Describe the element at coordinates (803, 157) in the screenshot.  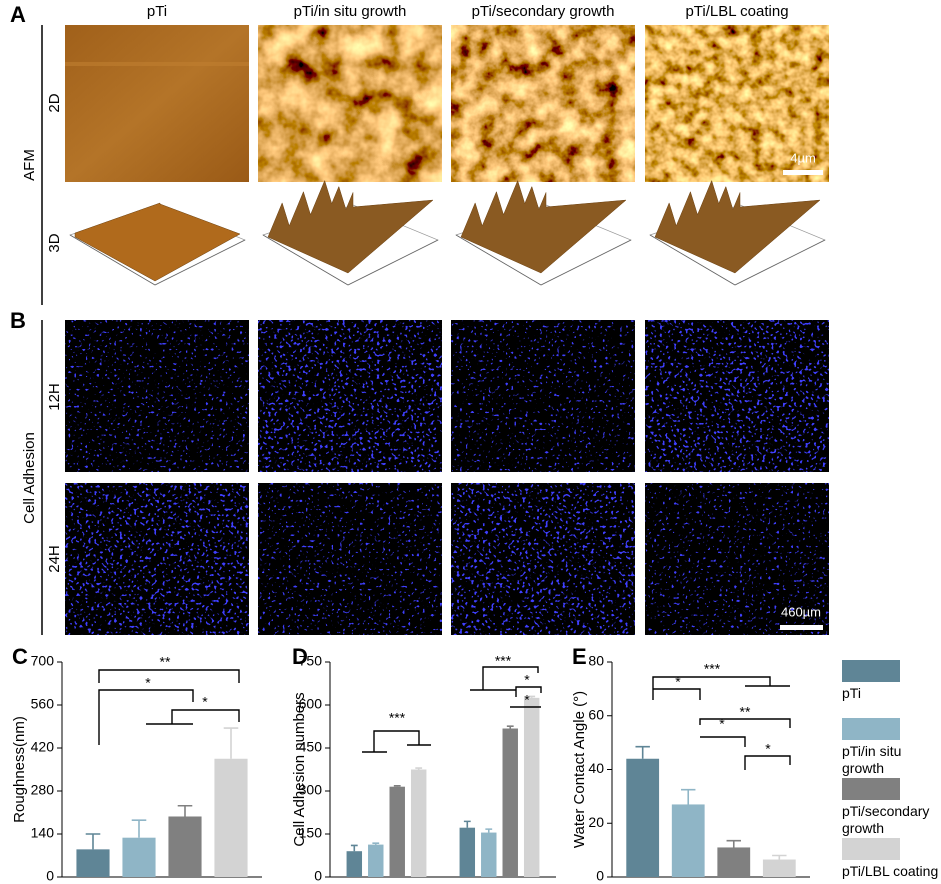
I see `scale-label: 4µm` at that location.